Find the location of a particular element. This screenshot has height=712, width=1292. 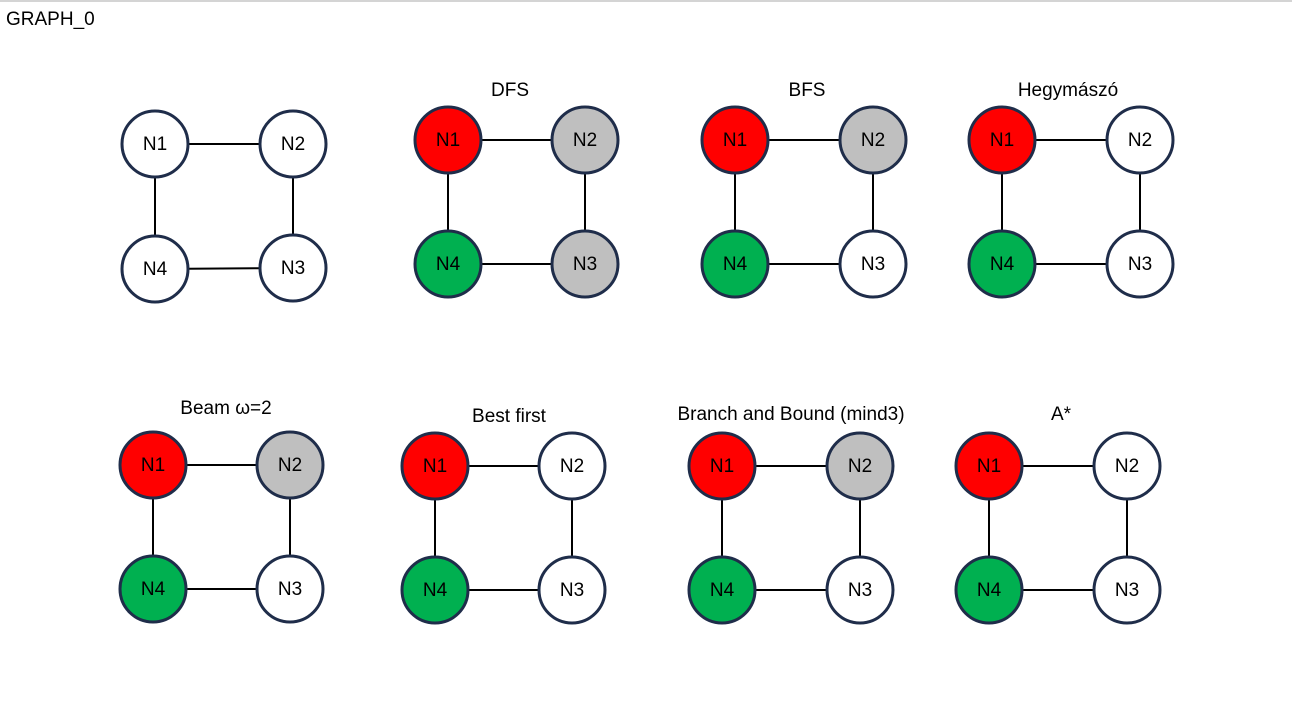

panel-title: A* is located at coordinates (1061, 414).